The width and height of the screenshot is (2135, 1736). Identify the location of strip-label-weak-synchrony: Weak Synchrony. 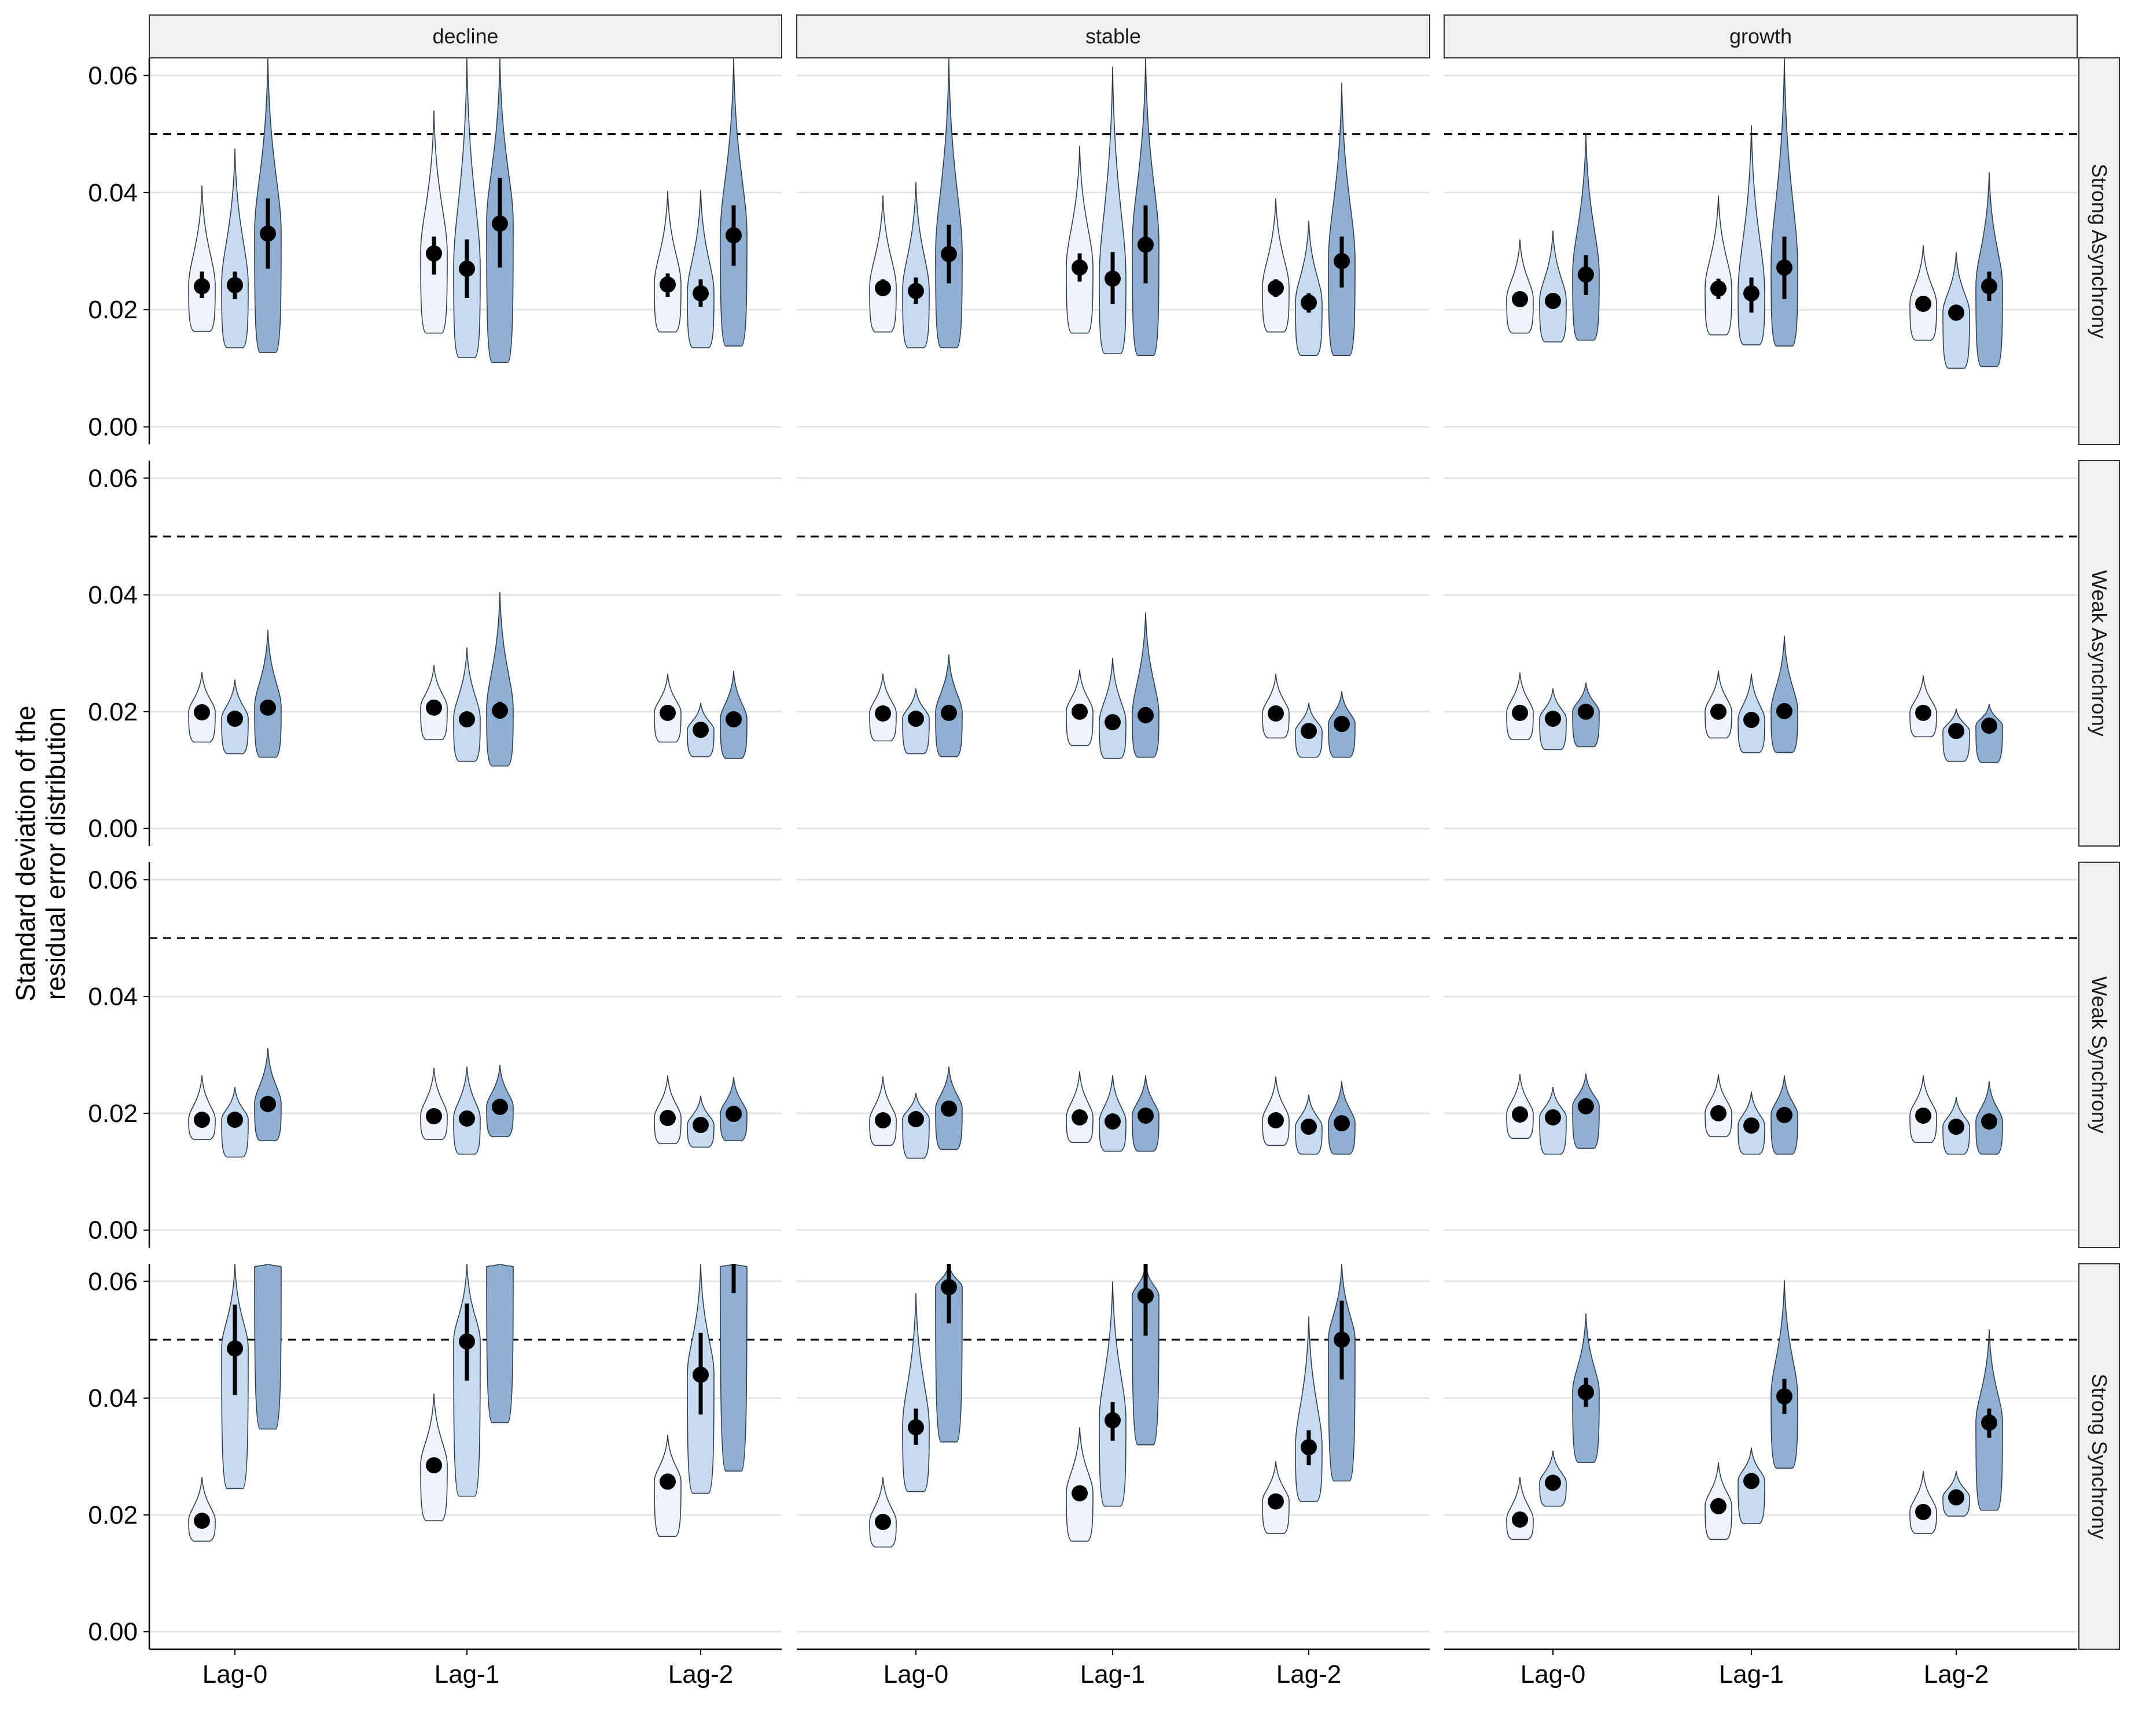
(2099, 1054).